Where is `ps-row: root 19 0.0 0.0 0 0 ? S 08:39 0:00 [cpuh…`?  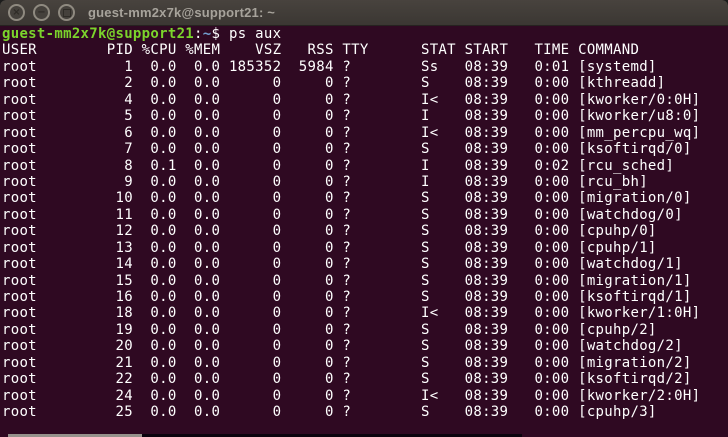 ps-row: root 19 0.0 0.0 0 0 ? S 08:39 0:00 [cpuh… is located at coordinates (329, 329).